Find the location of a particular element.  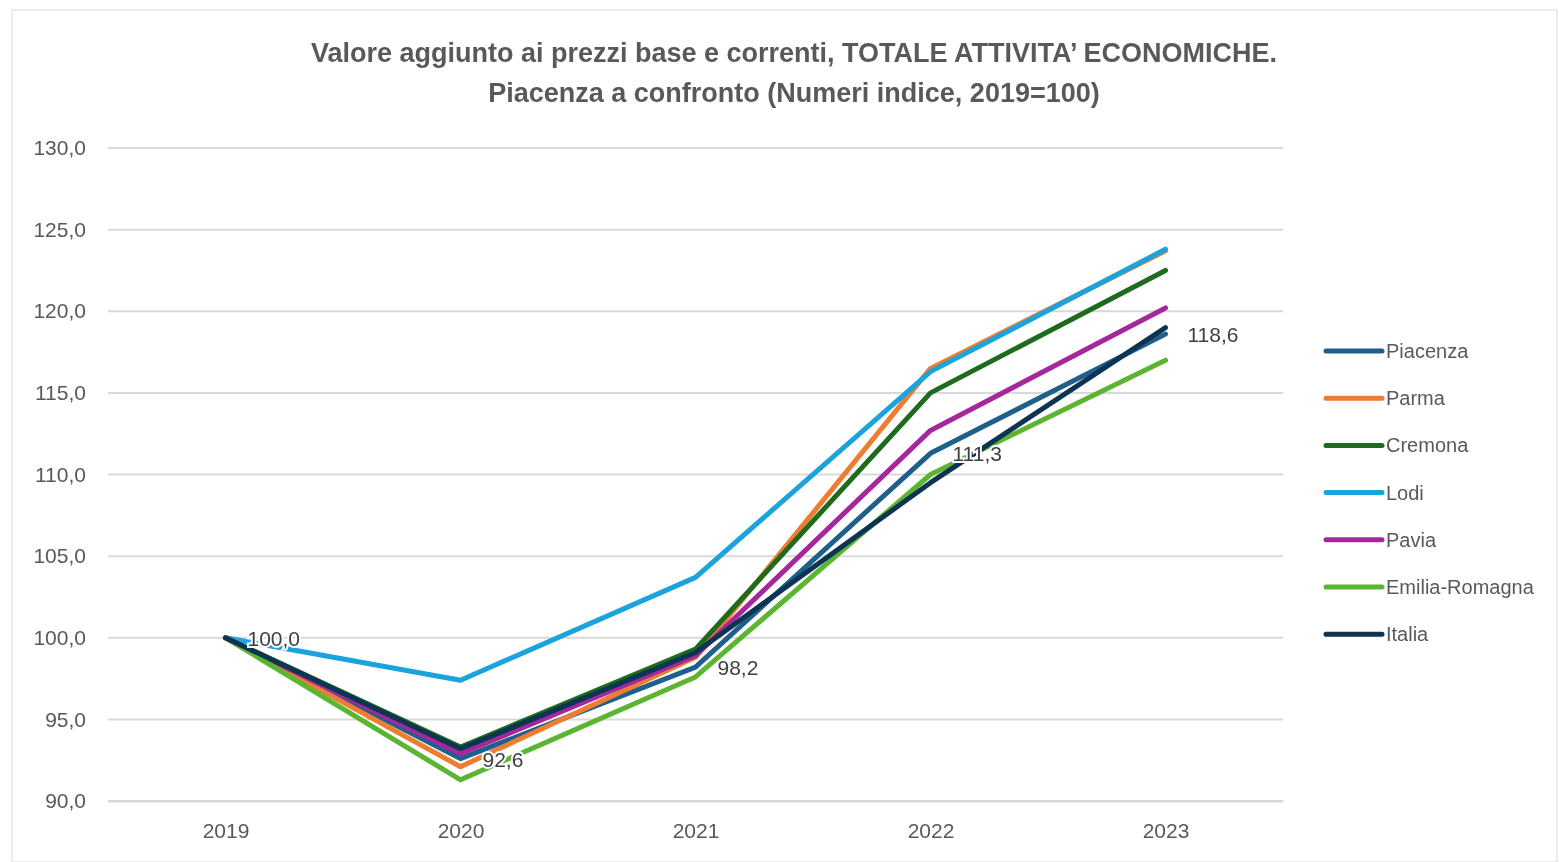

legend-label: Parma is located at coordinates (1416, 398).